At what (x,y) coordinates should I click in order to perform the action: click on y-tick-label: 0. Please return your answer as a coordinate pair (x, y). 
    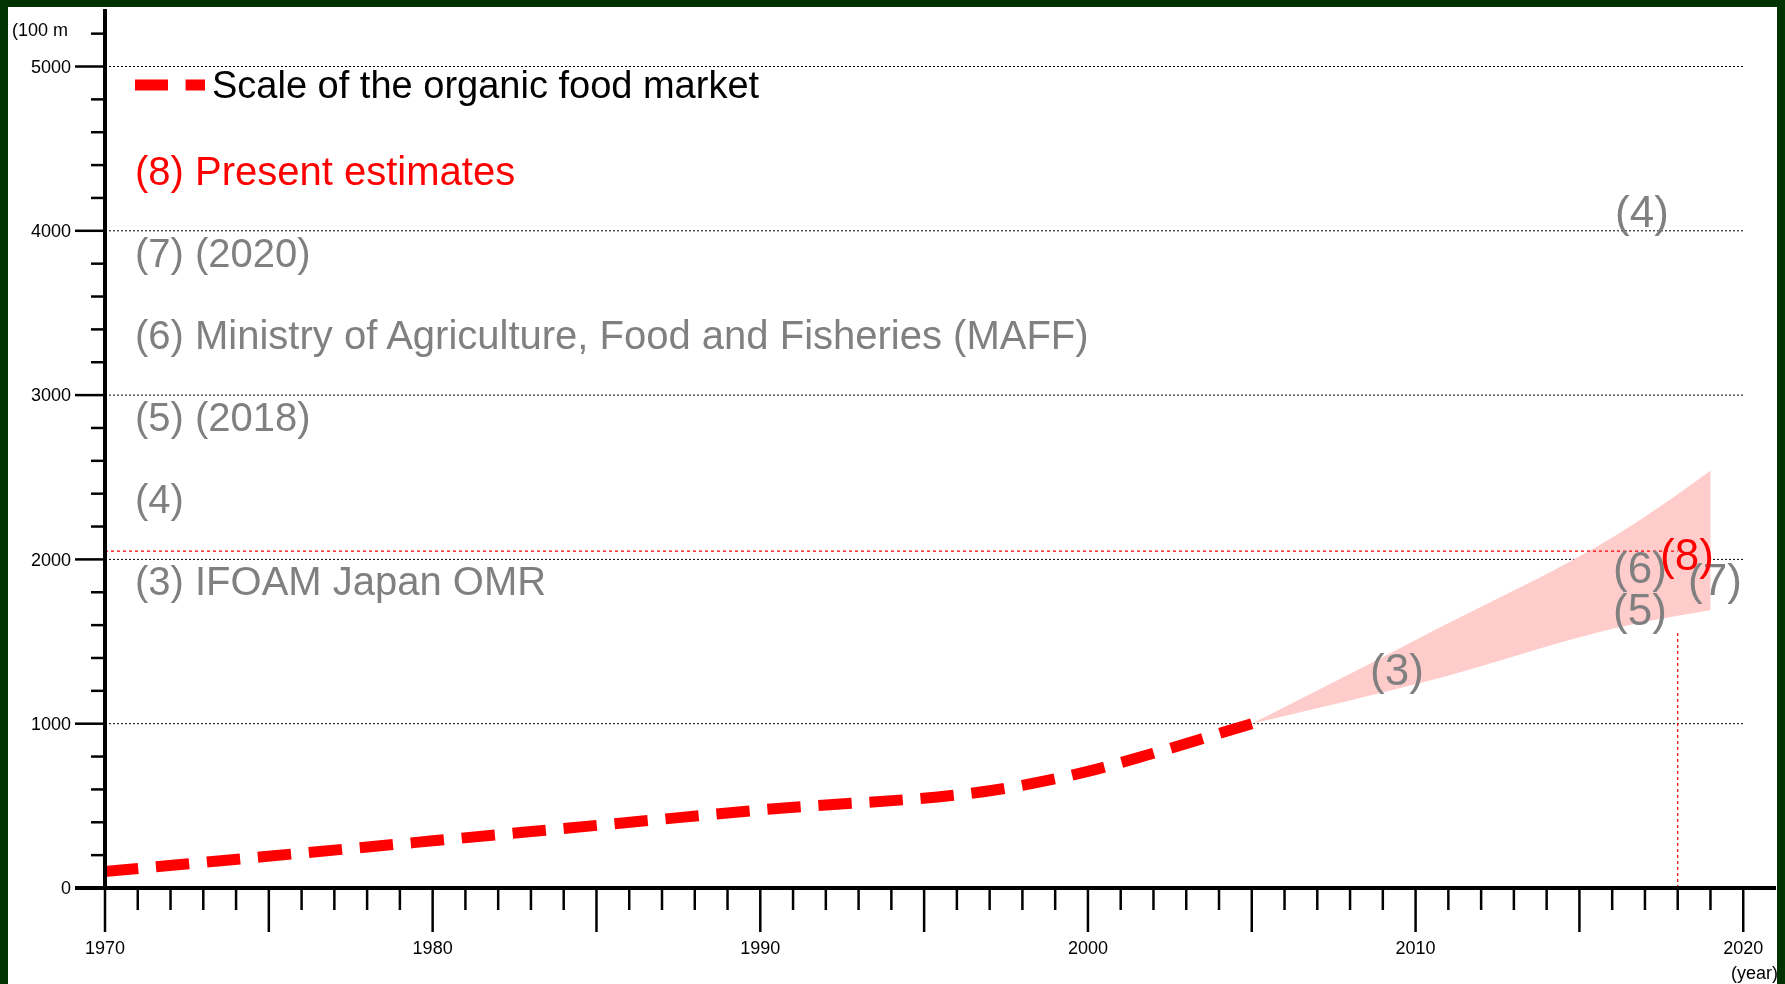
    Looking at the image, I should click on (65, 888).